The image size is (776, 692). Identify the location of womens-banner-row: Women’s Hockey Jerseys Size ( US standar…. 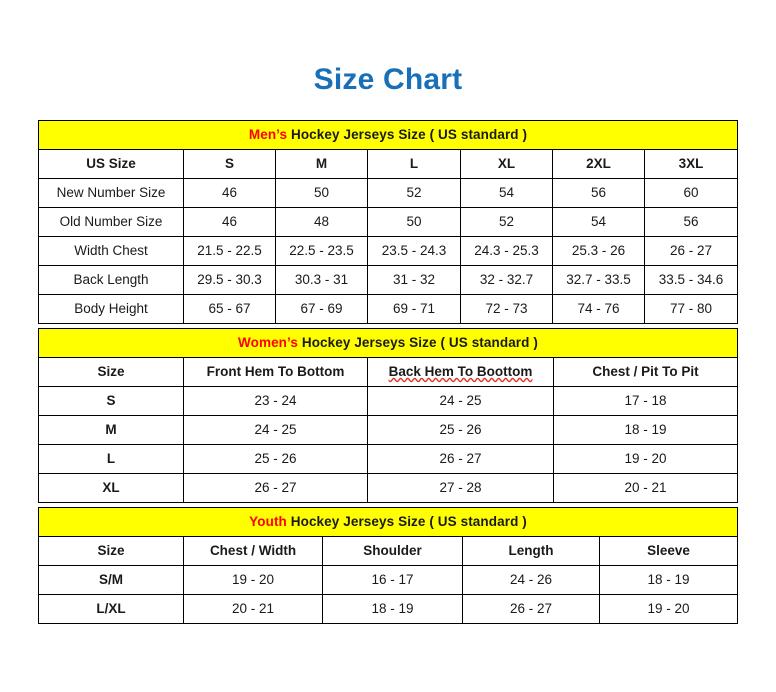
(388, 343).